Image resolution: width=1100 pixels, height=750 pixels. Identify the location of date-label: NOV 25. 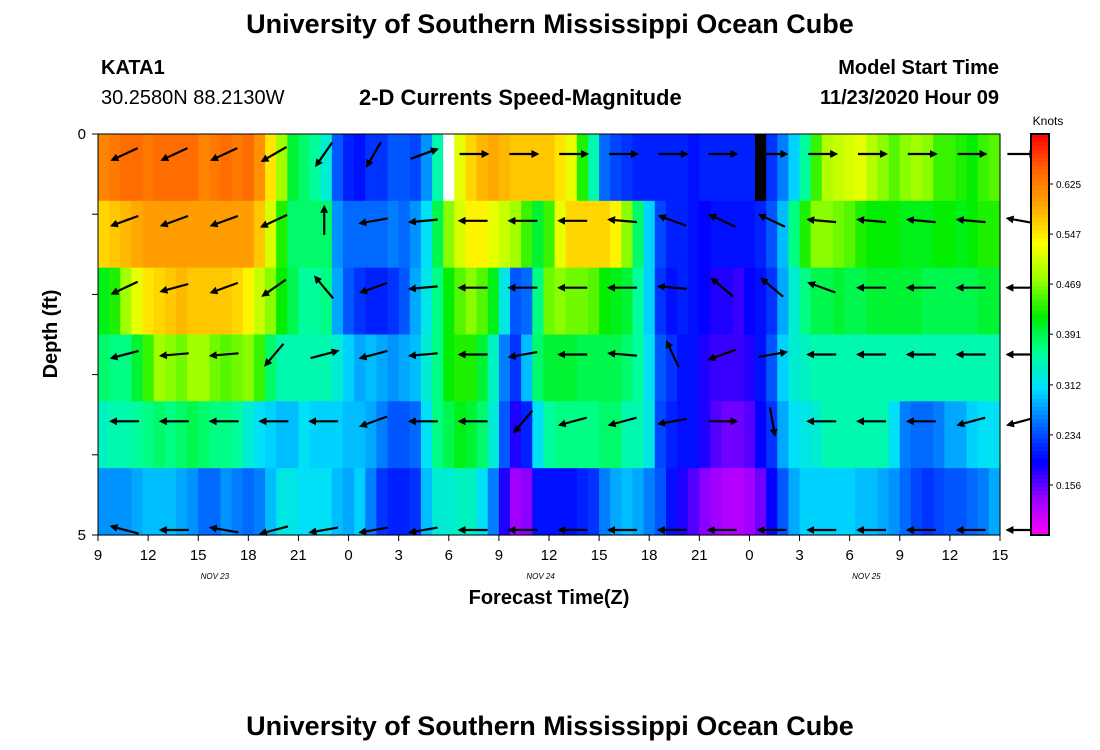
(866, 576).